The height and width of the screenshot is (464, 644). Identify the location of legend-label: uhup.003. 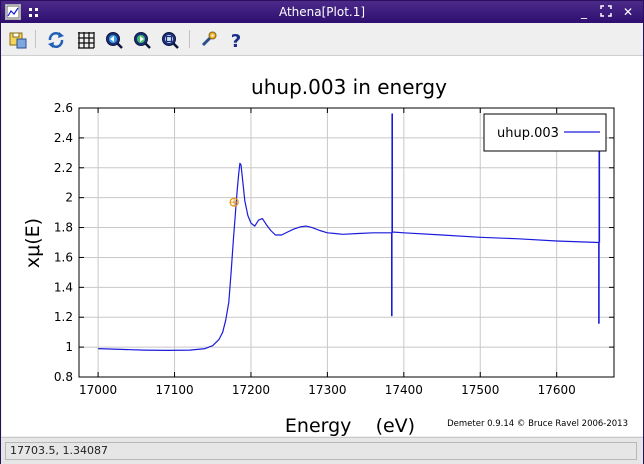
(528, 133).